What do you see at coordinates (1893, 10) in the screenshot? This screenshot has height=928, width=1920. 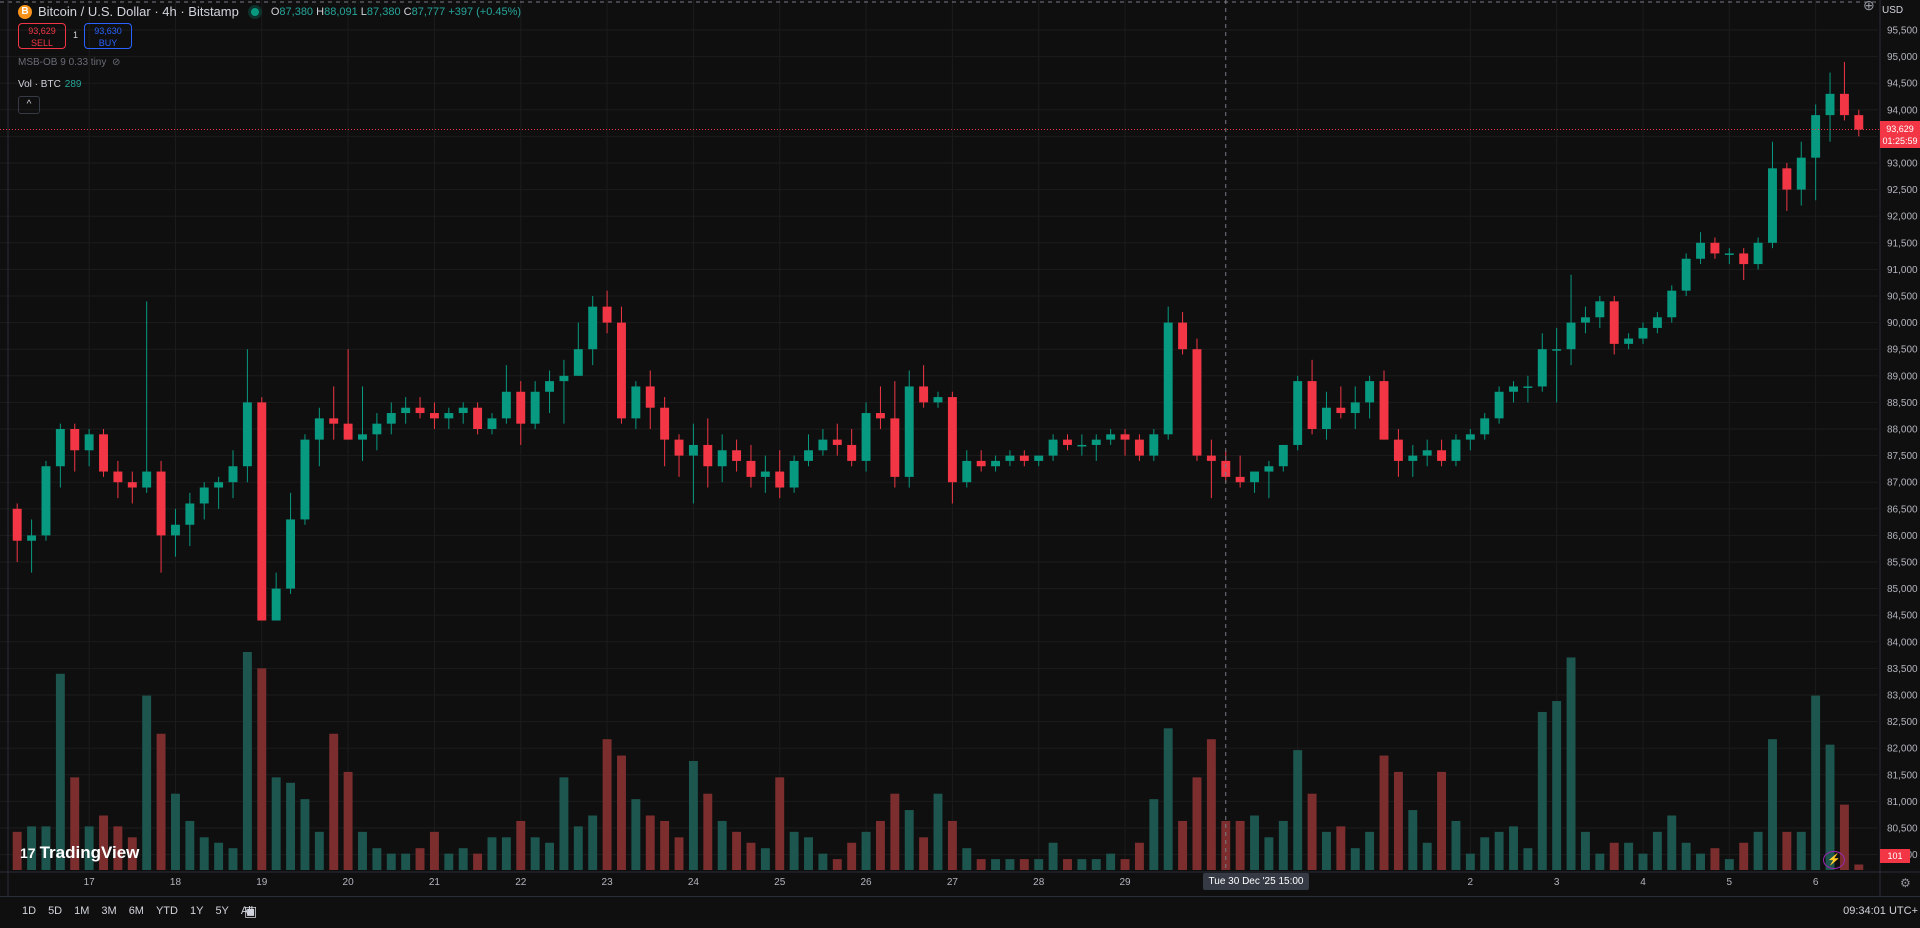 I see `currency-label: USD` at bounding box center [1893, 10].